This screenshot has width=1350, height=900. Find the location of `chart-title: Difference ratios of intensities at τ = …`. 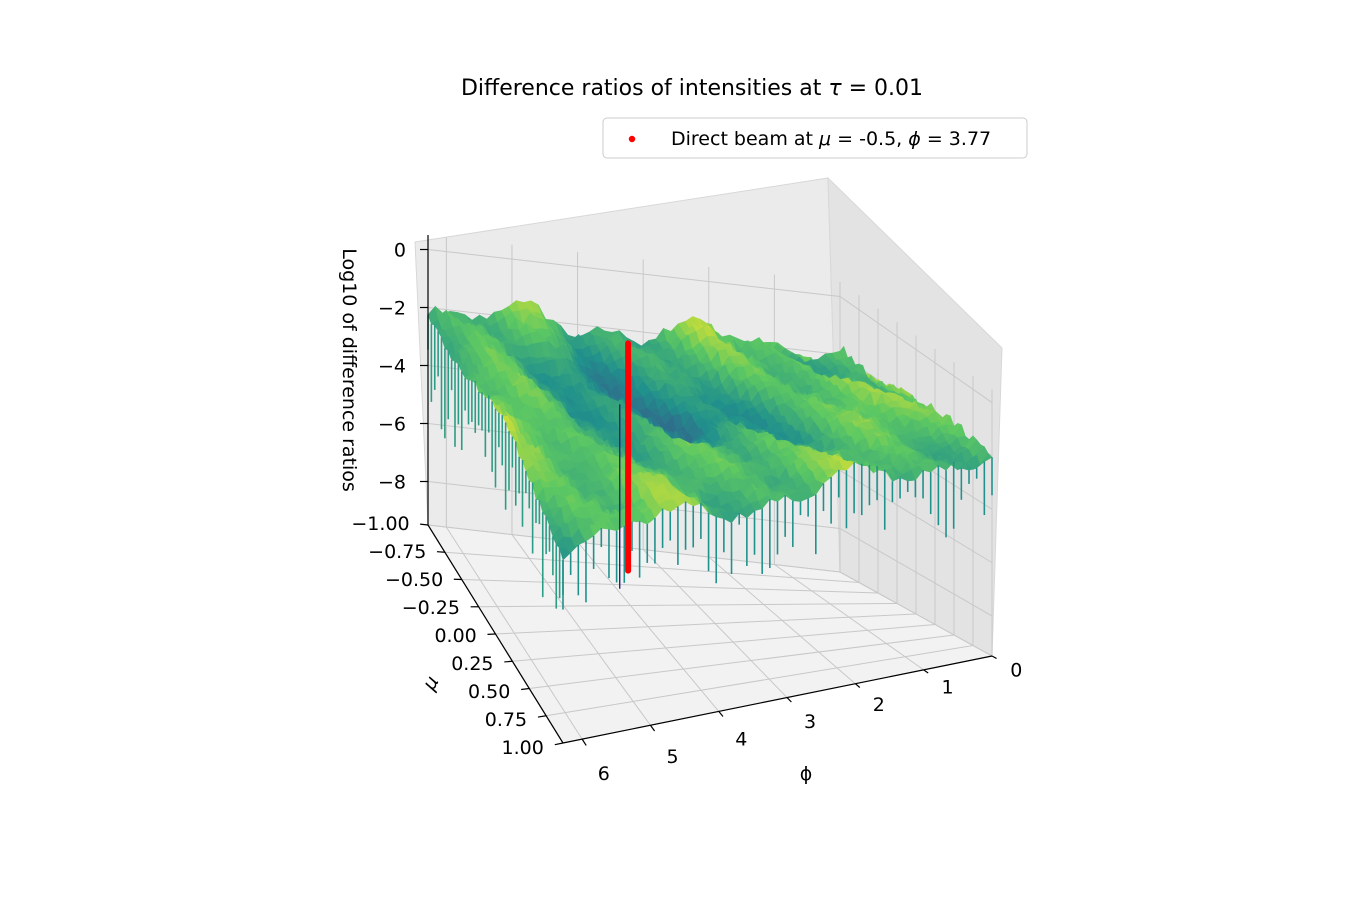

chart-title: Difference ratios of intensities at τ = … is located at coordinates (692, 88).